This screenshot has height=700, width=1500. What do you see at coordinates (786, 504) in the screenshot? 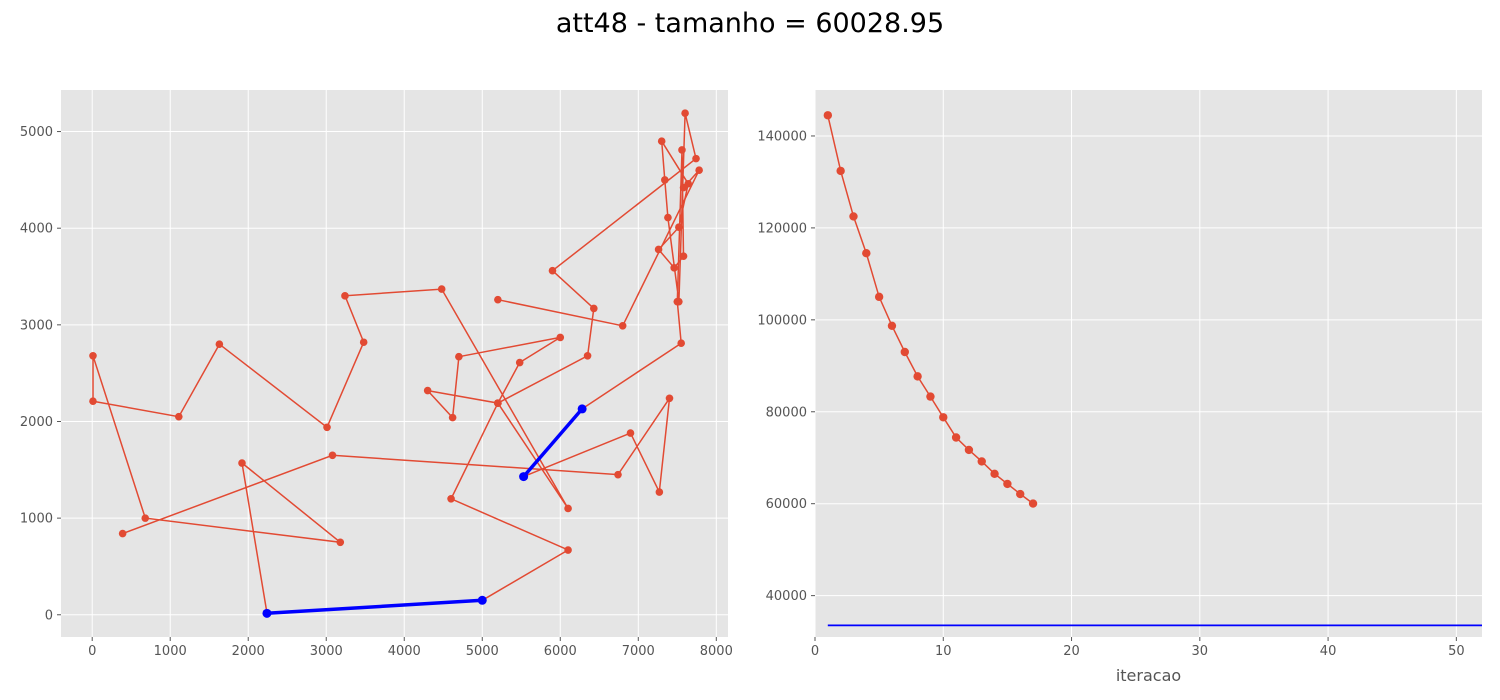
I see `y-tick-label: 60000` at bounding box center [786, 504].